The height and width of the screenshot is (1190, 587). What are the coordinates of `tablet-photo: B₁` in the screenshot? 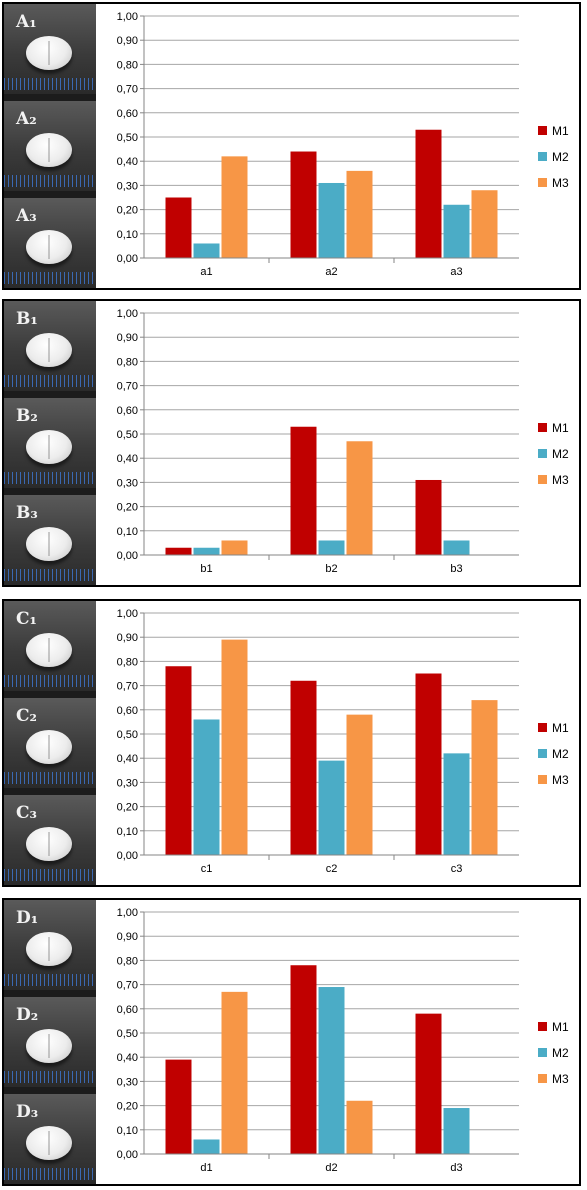 It's located at (50, 346).